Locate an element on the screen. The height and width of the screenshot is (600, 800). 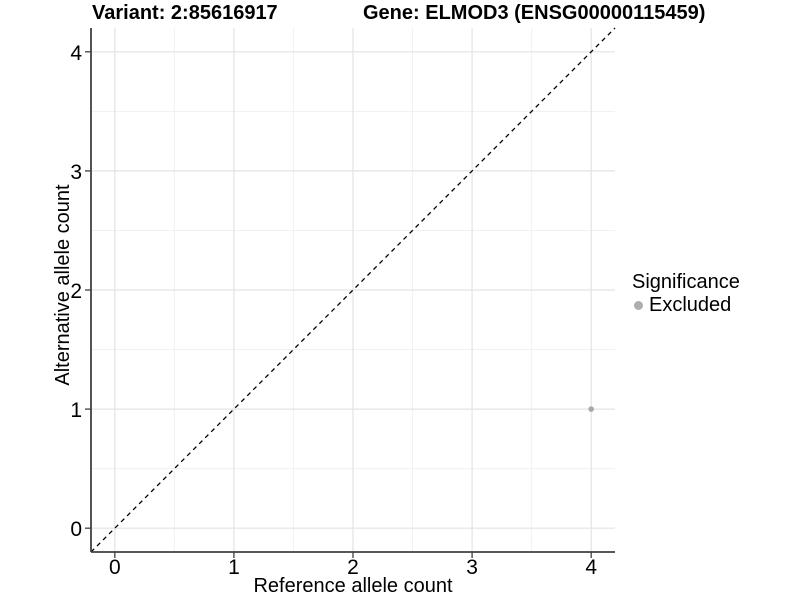
legend-entry-label: Excluded is located at coordinates (690, 305).